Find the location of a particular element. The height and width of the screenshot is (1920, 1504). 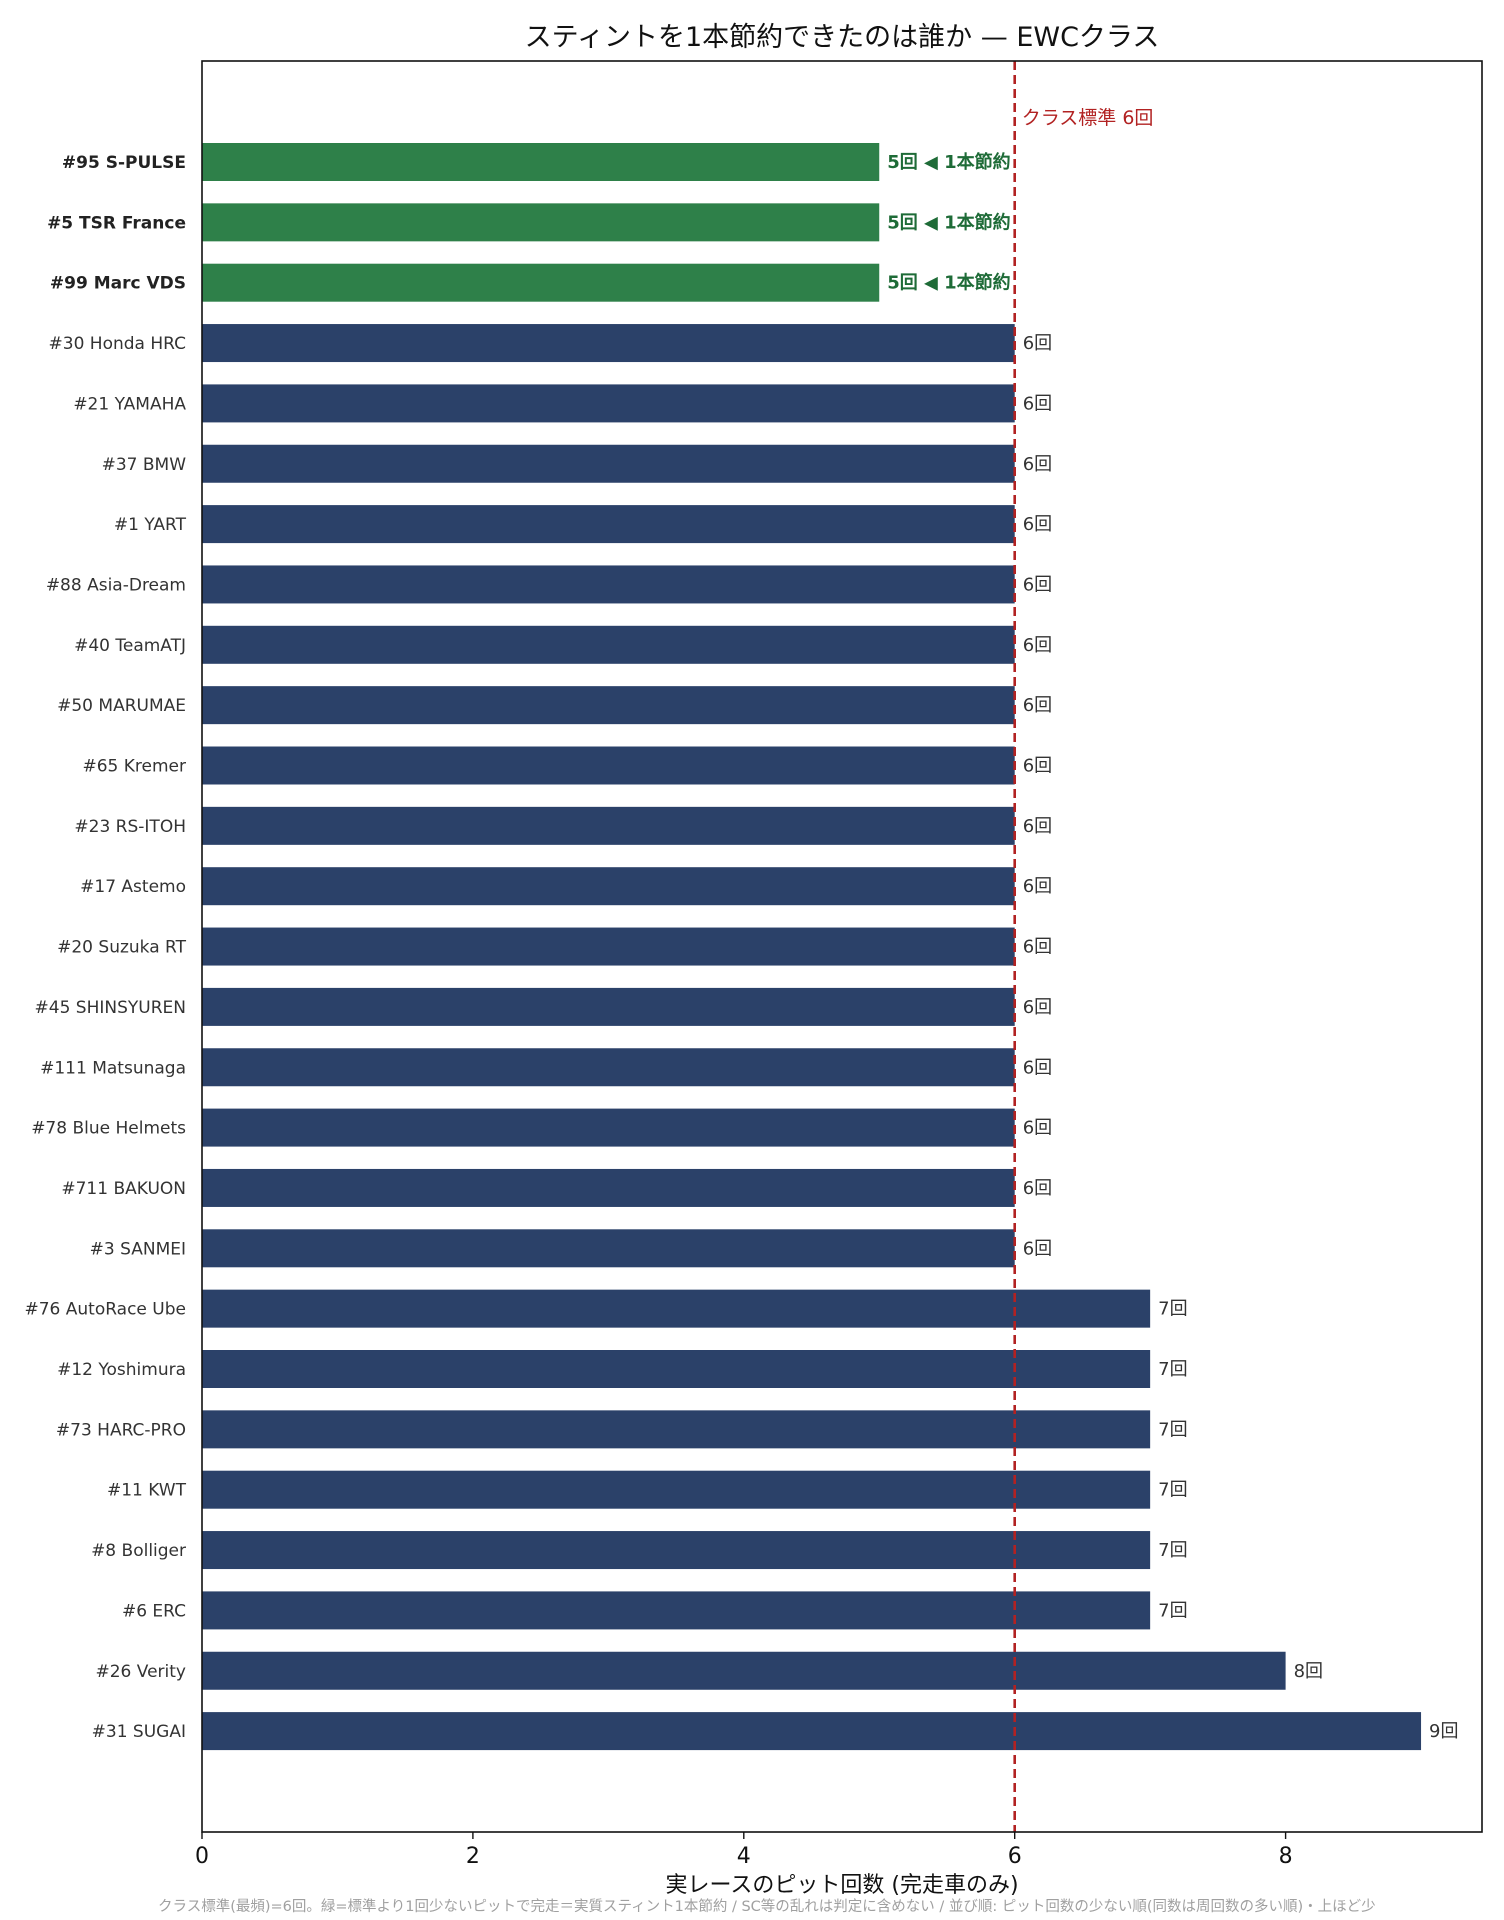

category-label-4: #30 Honda HRC is located at coordinates (117, 344).